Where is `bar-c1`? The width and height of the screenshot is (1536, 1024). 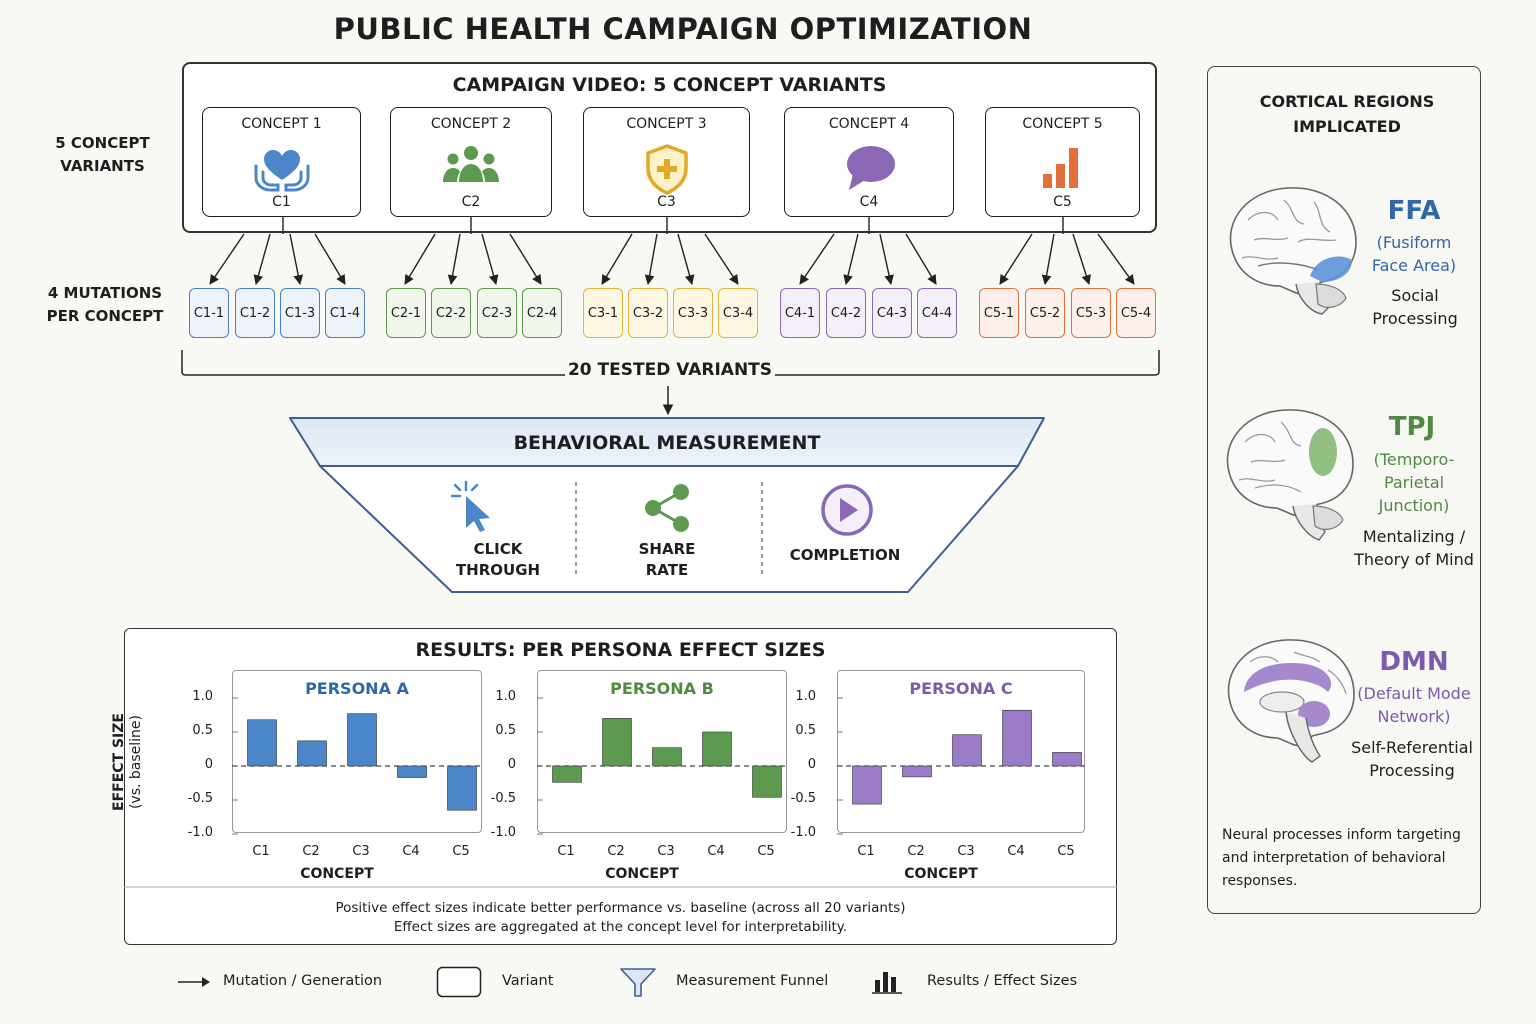 bar-c1 is located at coordinates (867, 785).